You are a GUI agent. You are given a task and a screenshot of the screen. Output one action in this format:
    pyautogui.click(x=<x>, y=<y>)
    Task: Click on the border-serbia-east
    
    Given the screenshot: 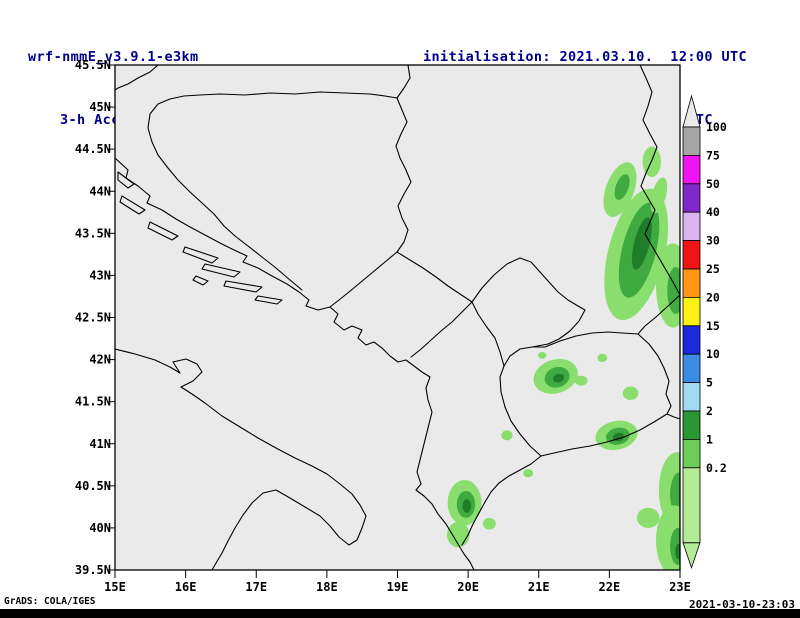 What is the action you would take?
    pyautogui.click(x=659, y=180)
    